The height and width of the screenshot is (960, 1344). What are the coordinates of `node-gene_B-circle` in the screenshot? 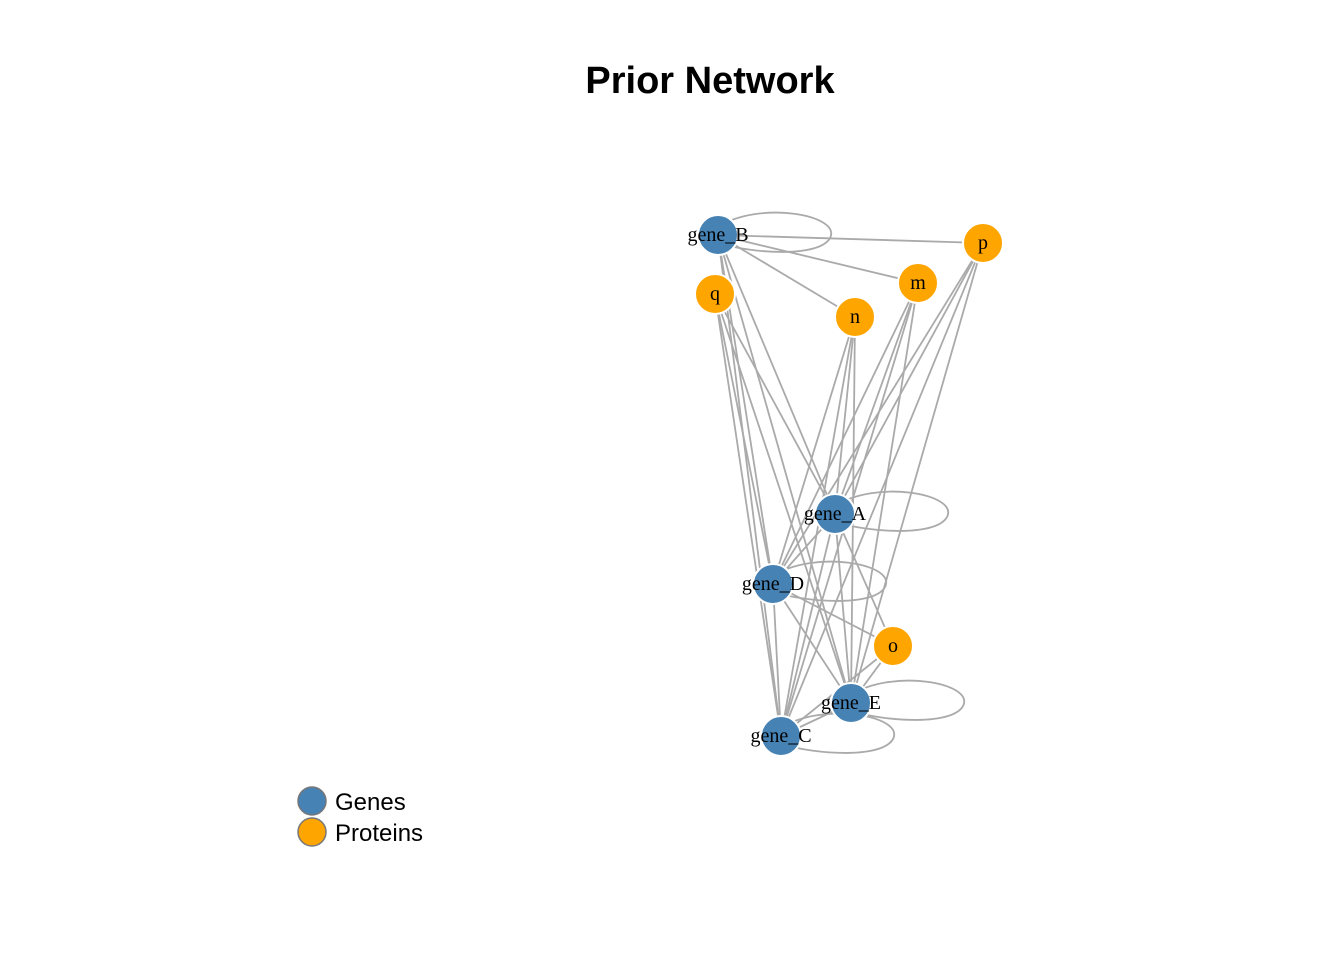 It's located at (718, 235).